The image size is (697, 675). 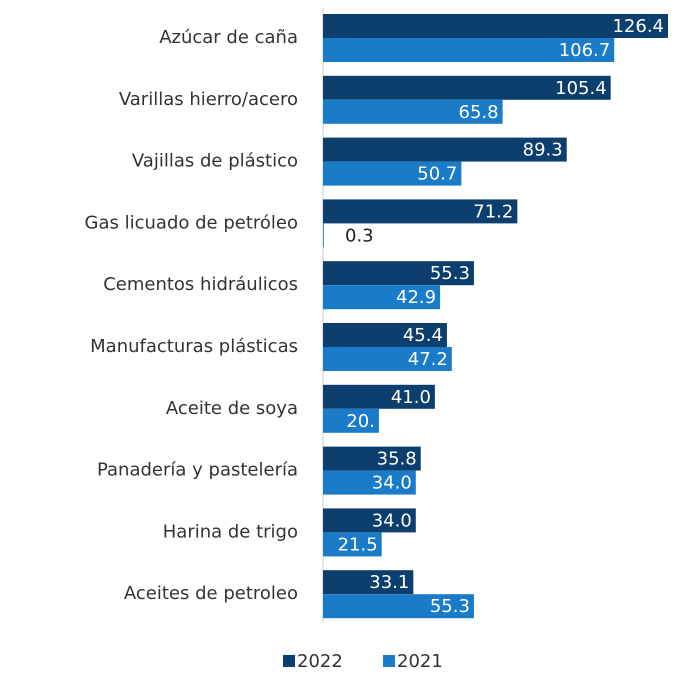 What do you see at coordinates (416, 297) in the screenshot?
I see `value-label: 42.9` at bounding box center [416, 297].